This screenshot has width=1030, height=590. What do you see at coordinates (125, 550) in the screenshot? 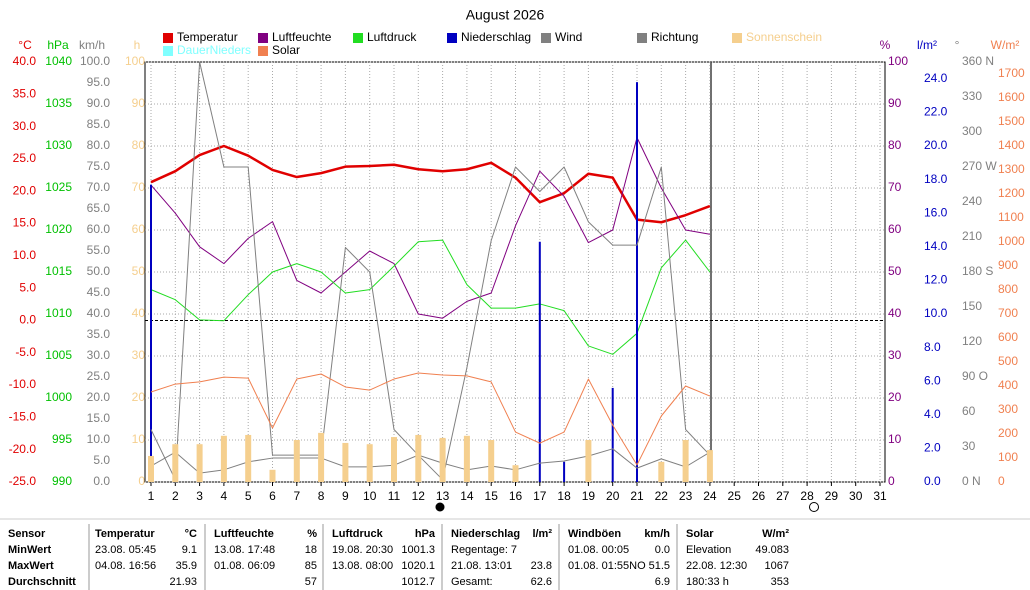
I see `cell-left: 23.08. 05:45` at bounding box center [125, 550].